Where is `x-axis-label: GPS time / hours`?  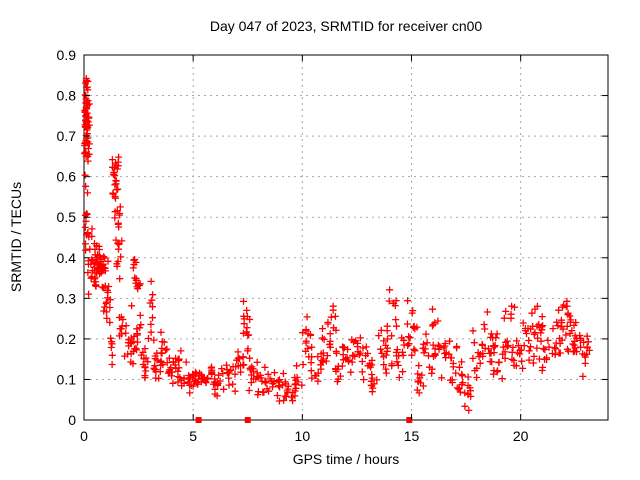
x-axis-label: GPS time / hours is located at coordinates (346, 459).